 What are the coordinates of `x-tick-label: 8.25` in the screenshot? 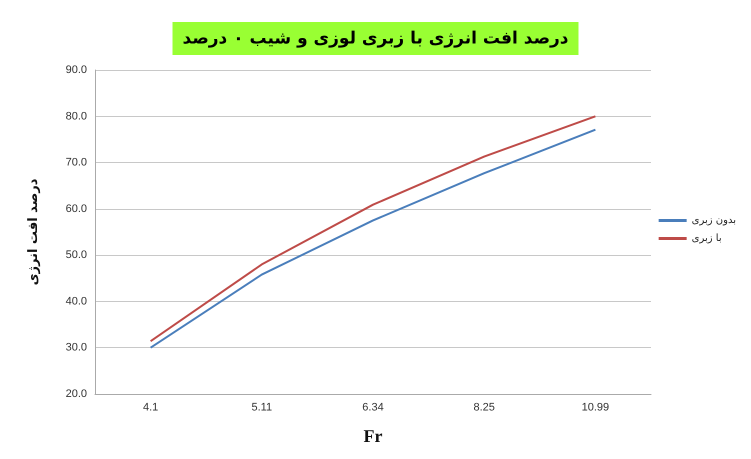 It's located at (484, 408).